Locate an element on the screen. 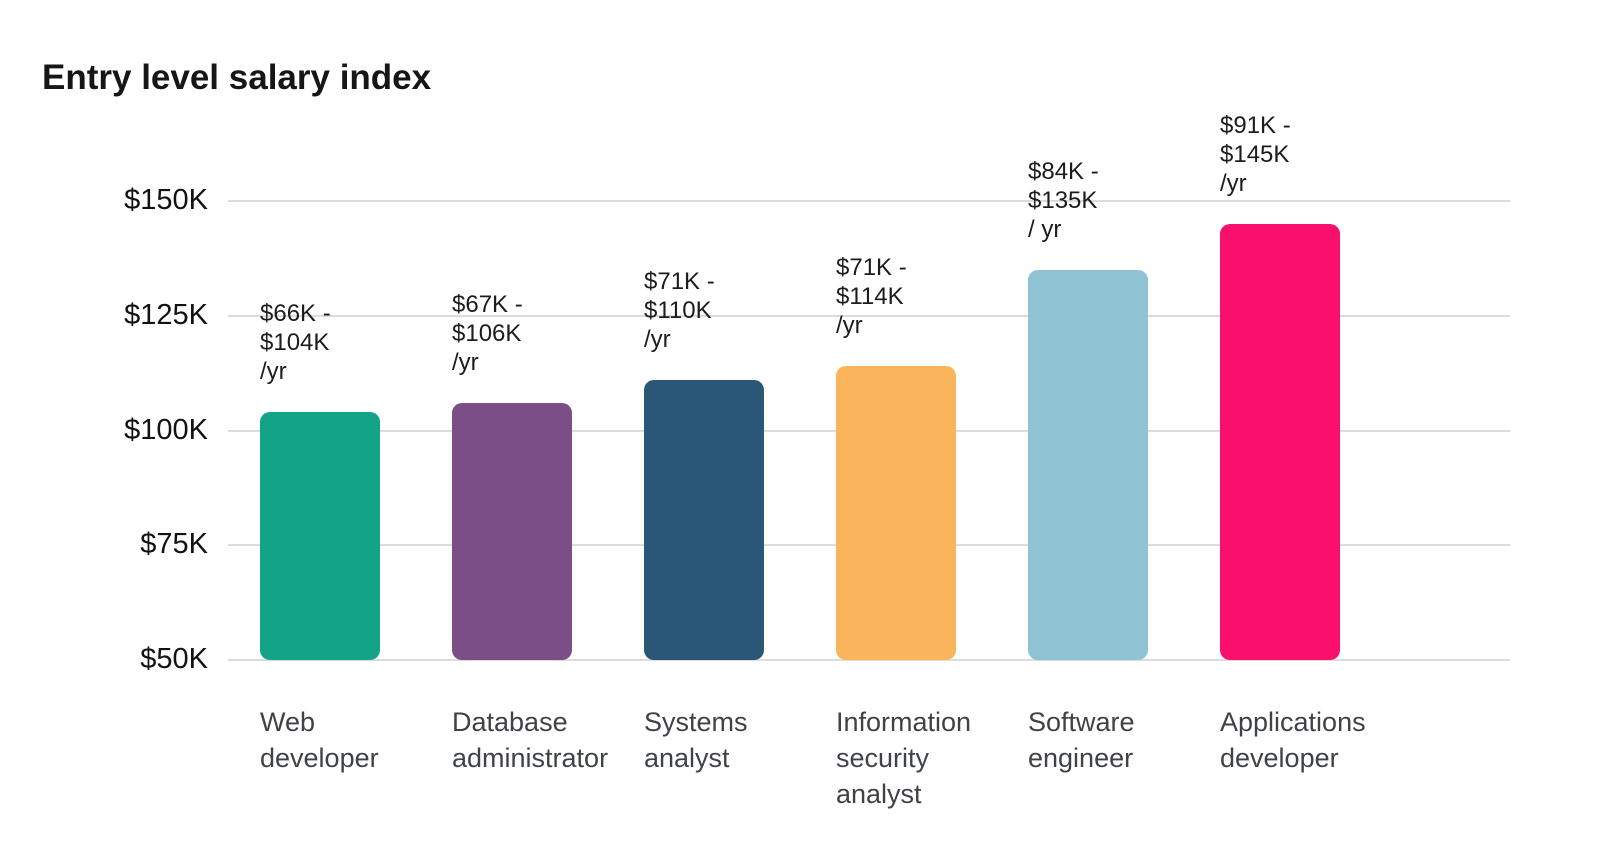 The image size is (1600, 861). bar-software-engineer is located at coordinates (1088, 464).